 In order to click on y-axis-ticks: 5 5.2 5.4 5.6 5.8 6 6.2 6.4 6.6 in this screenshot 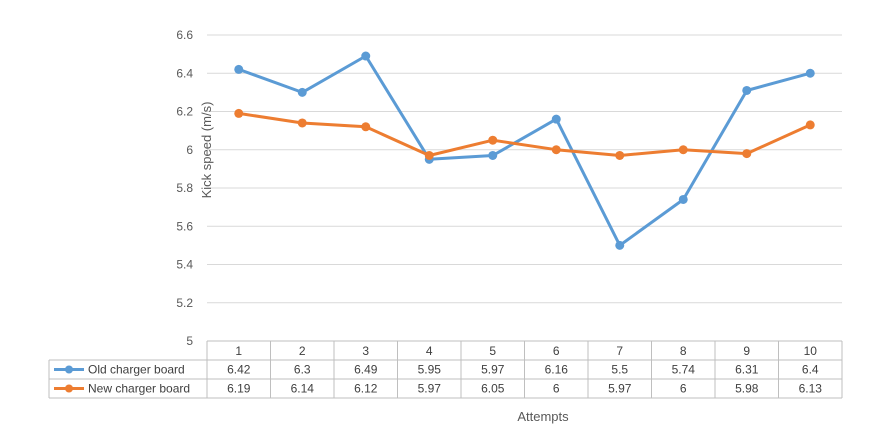, I will do `click(184, 188)`.